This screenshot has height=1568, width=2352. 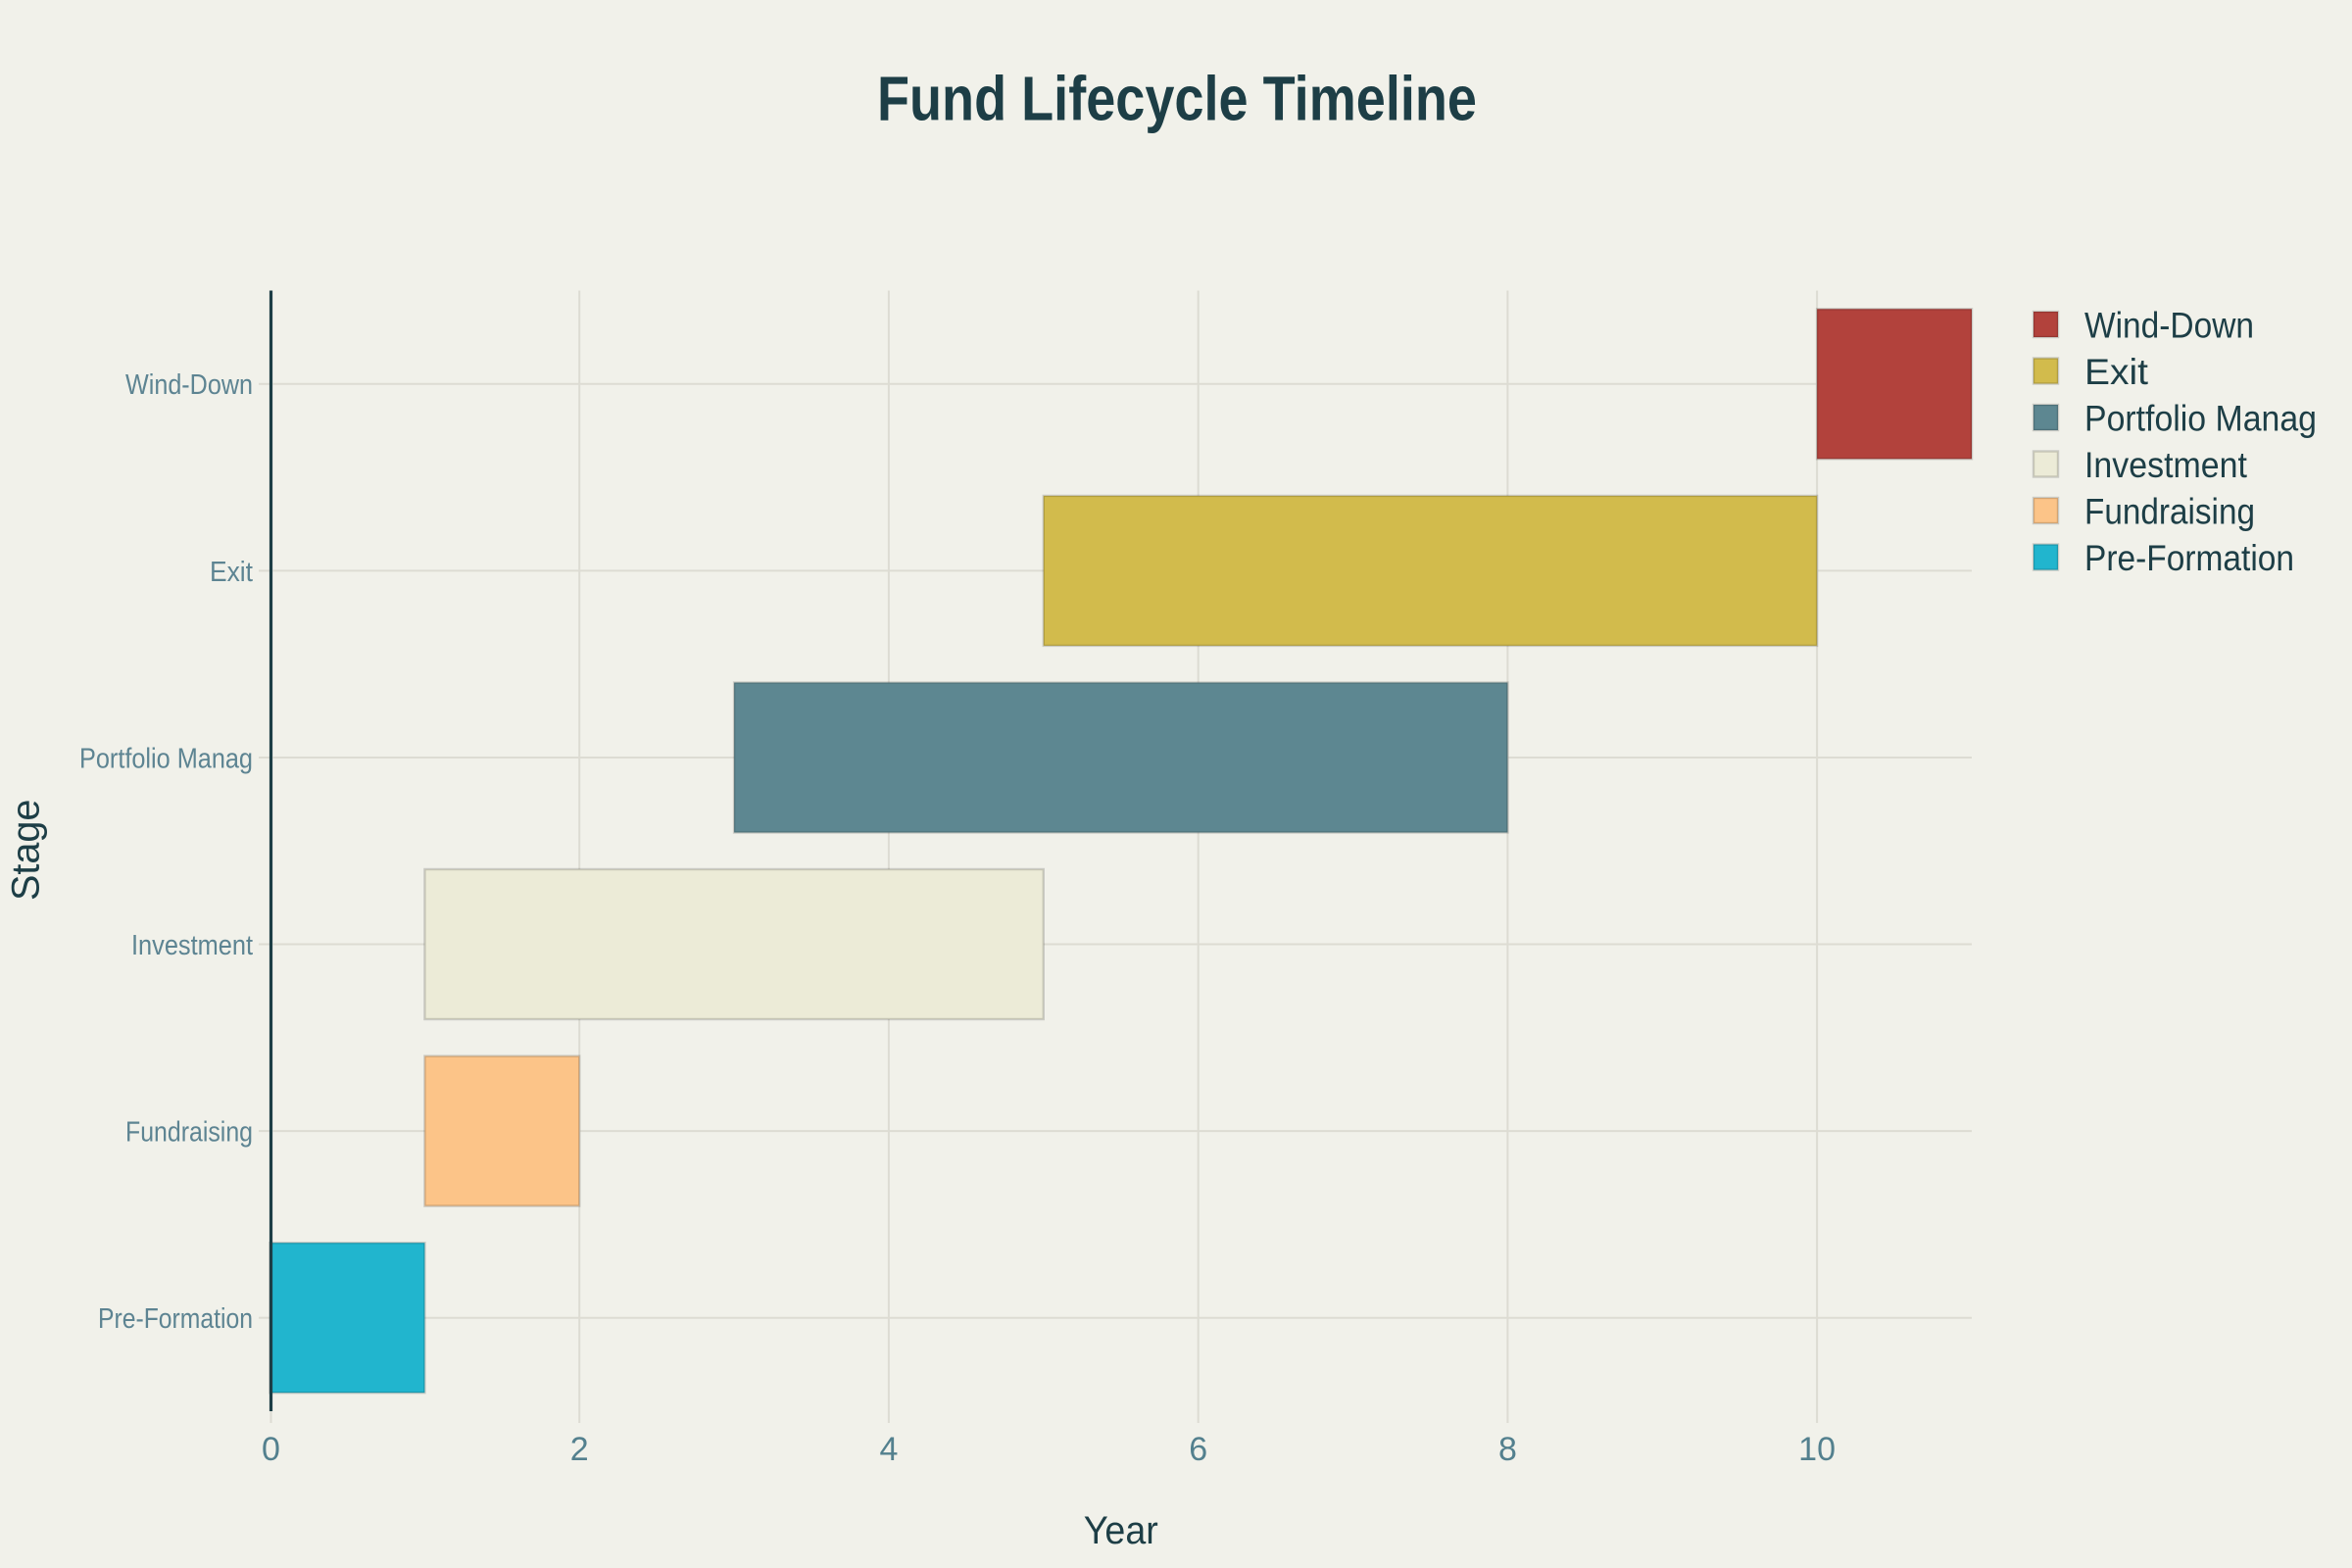 What do you see at coordinates (579, 1449) in the screenshot?
I see `svg-text: 2` at bounding box center [579, 1449].